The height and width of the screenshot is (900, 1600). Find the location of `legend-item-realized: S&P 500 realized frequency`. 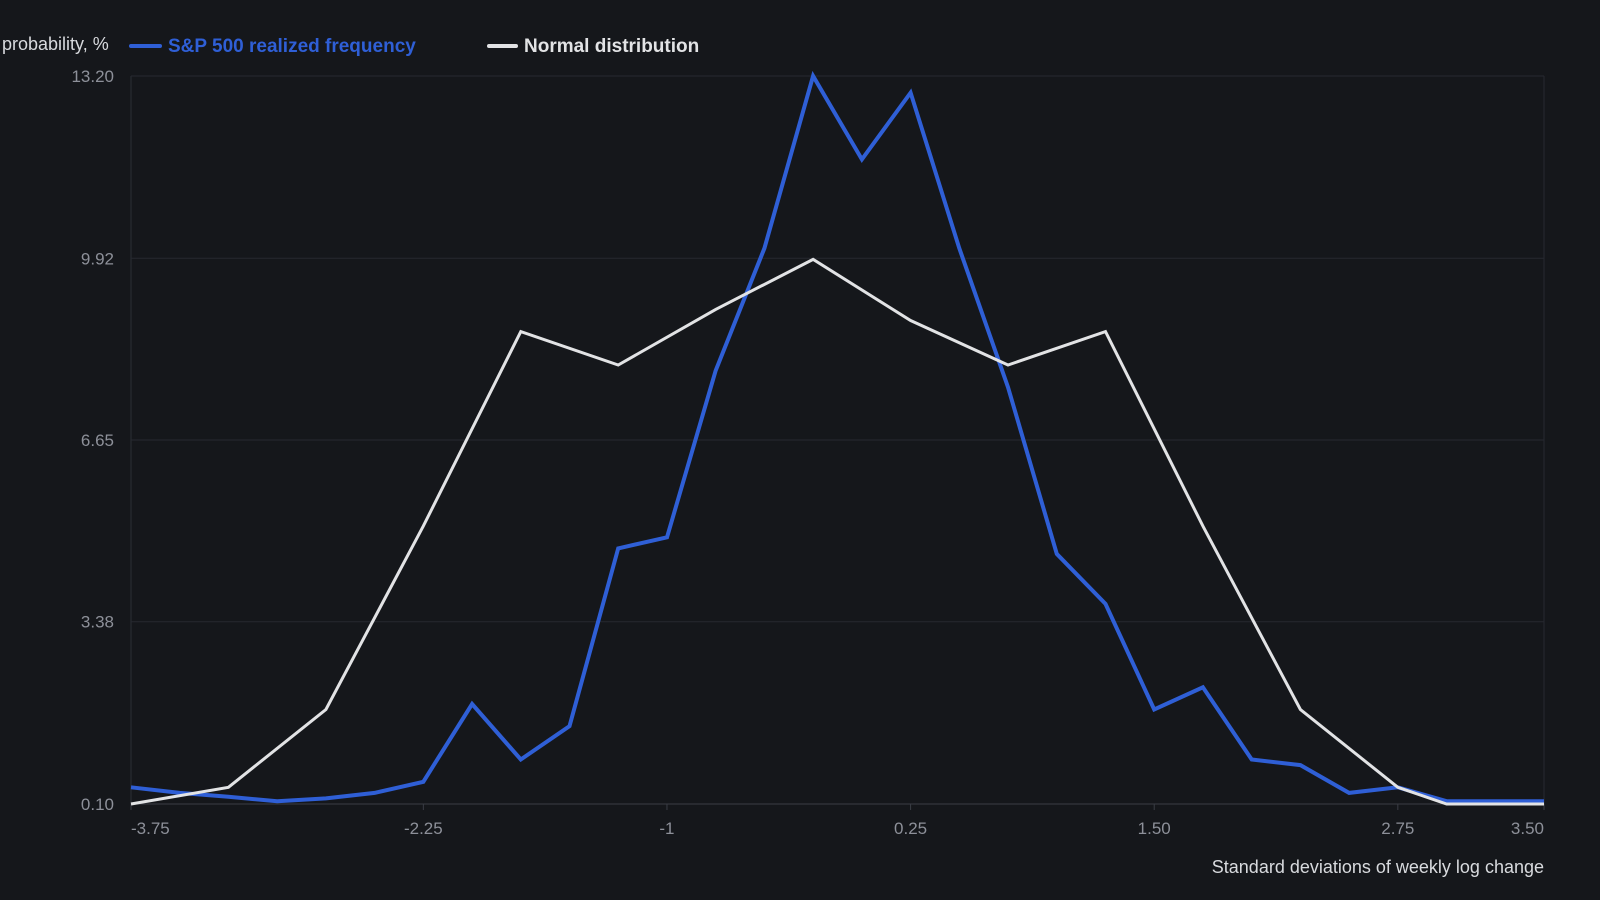

legend-item-realized: S&P 500 realized frequency is located at coordinates (272, 46).